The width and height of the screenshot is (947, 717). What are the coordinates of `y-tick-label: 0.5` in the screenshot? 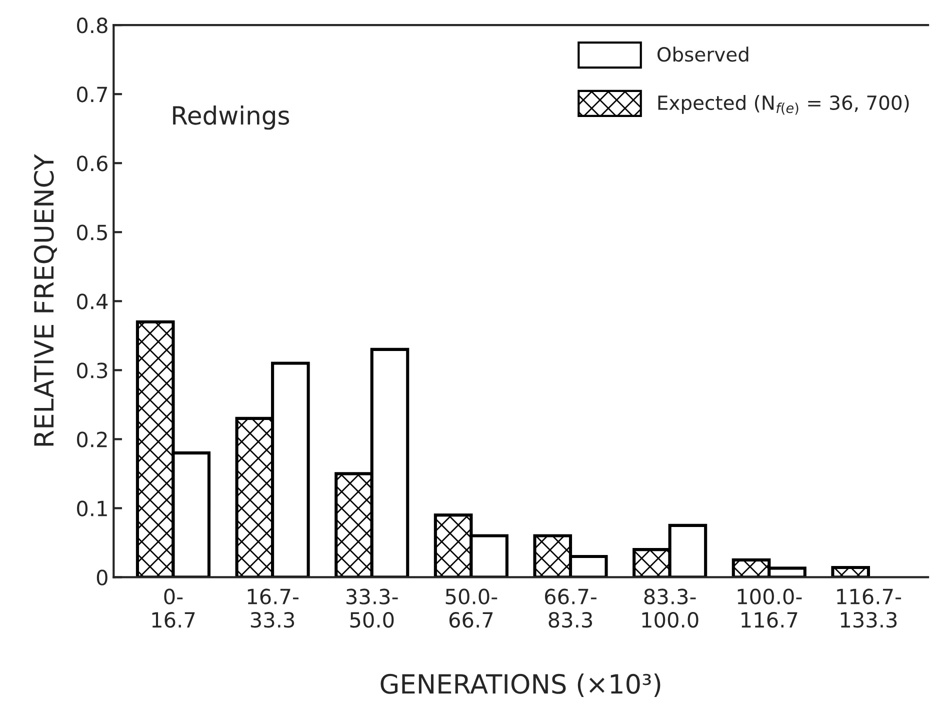 It's located at (92, 232).